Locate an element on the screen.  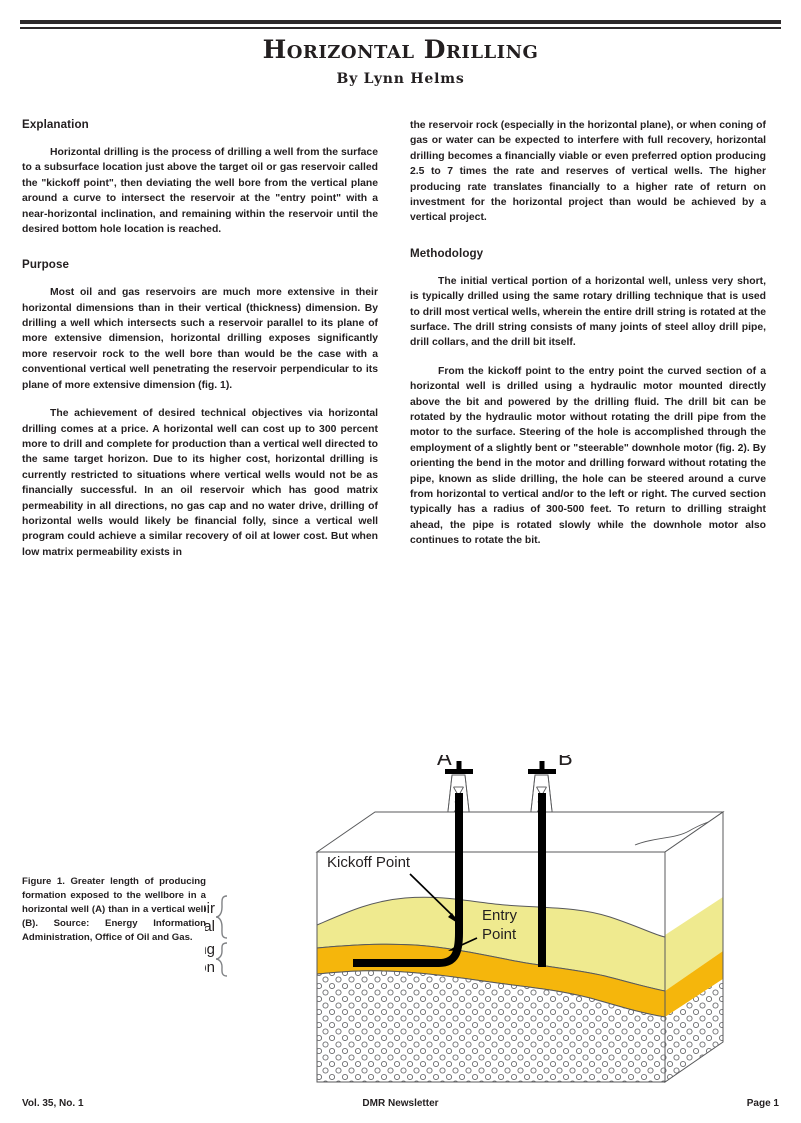
heading-methodology: Methodology is located at coordinates (447, 253).